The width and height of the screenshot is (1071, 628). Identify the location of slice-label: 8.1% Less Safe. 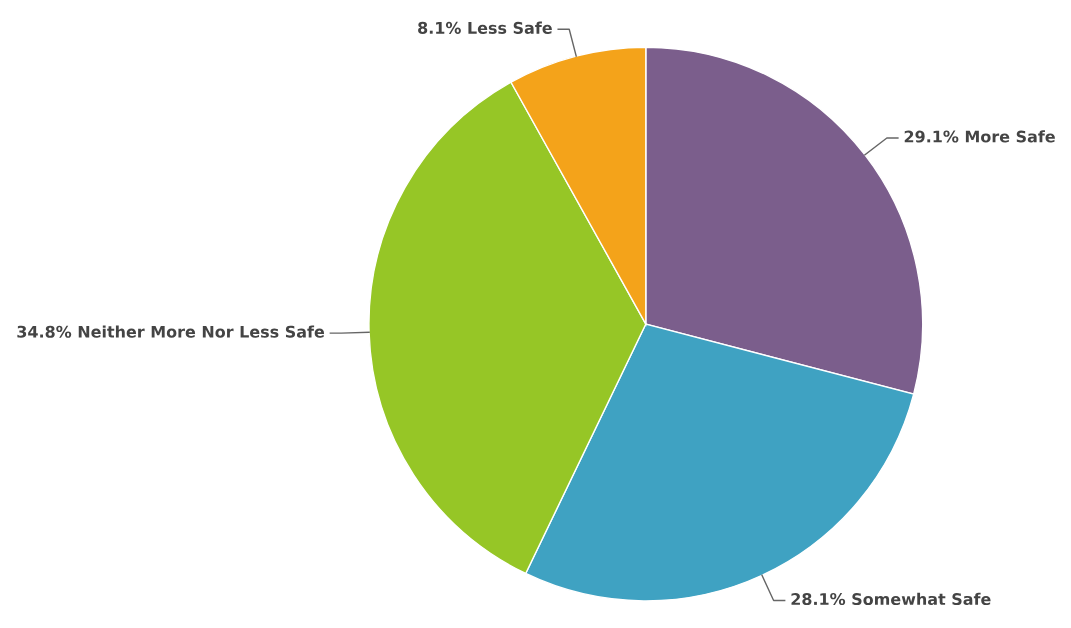
(485, 27).